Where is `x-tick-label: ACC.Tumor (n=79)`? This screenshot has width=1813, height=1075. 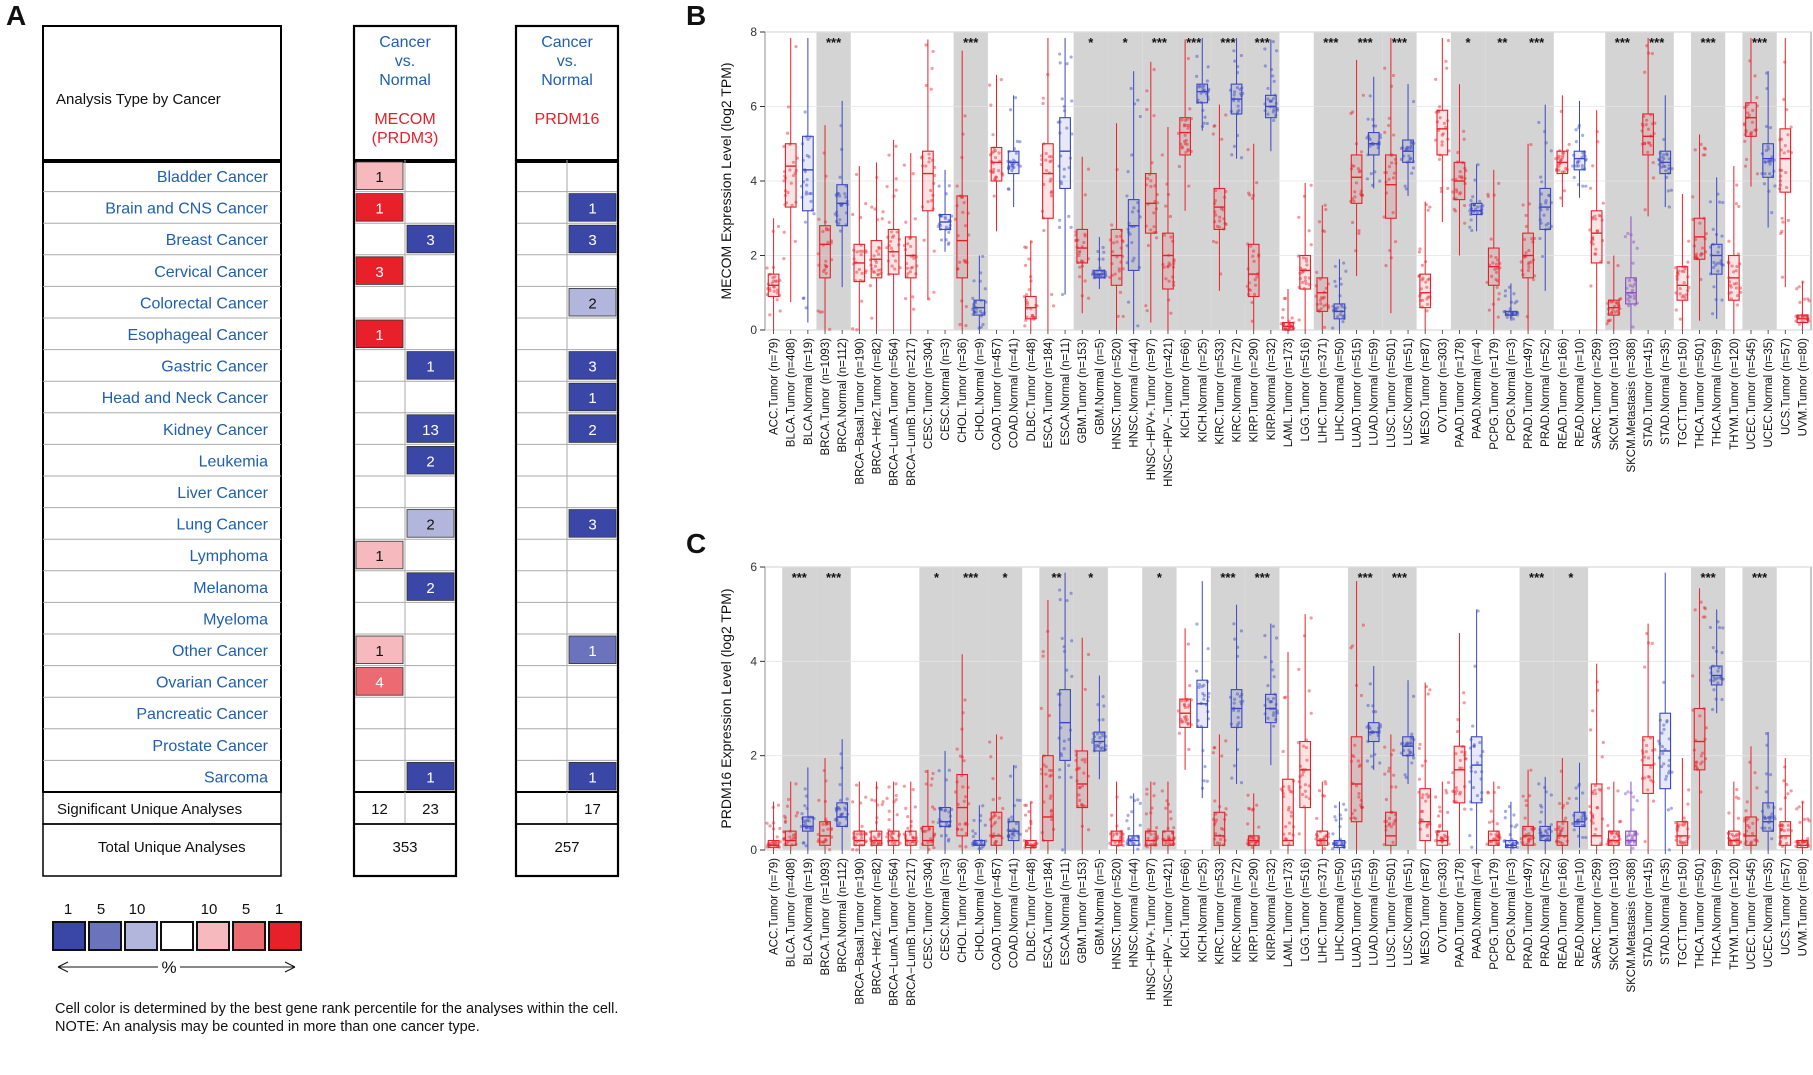 x-tick-label: ACC.Tumor (n=79) is located at coordinates (775, 906).